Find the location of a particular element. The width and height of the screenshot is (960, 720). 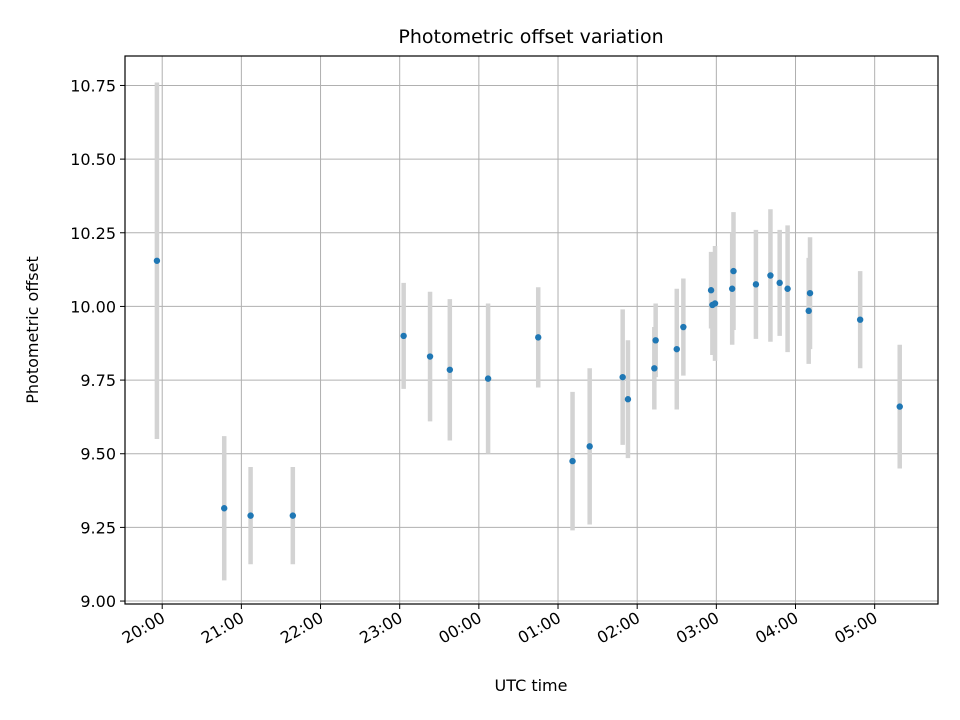

x-axis-label: UTC time is located at coordinates (531, 685).